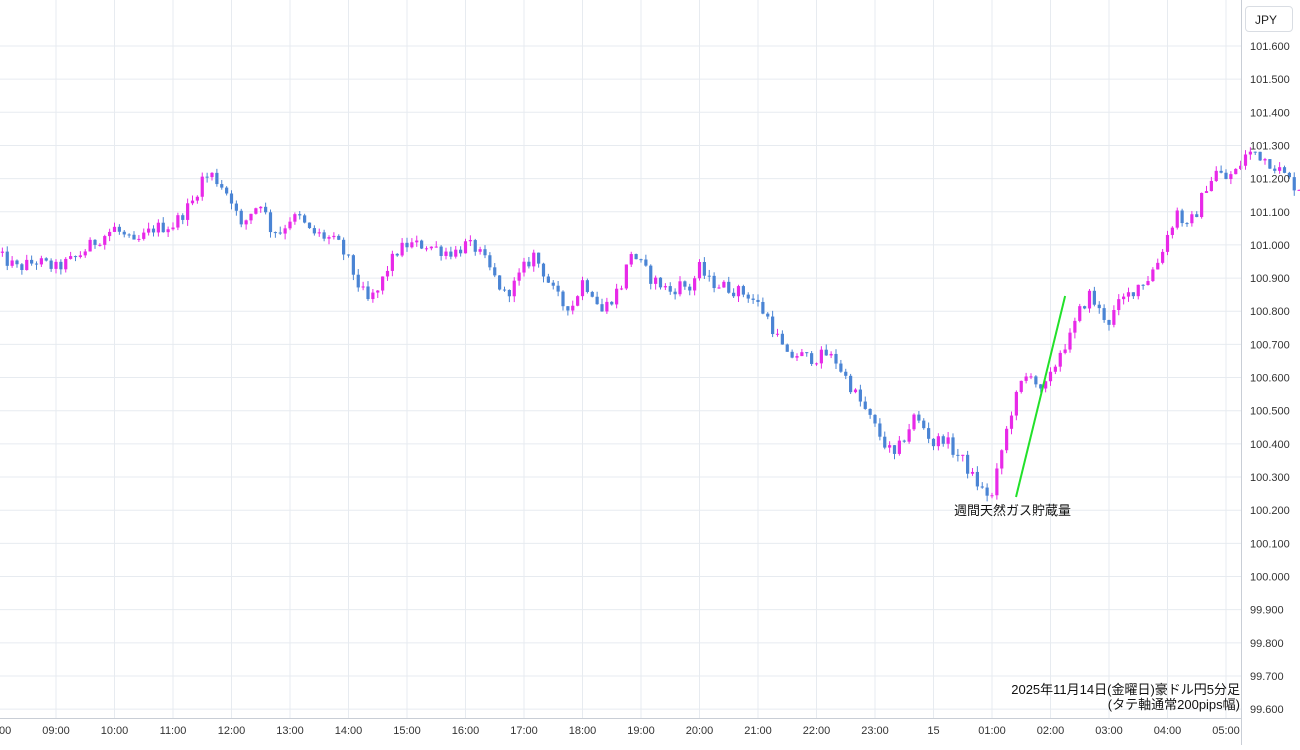 The width and height of the screenshot is (1300, 750). What do you see at coordinates (466, 731) in the screenshot?
I see `x-tick-label: 16:00` at bounding box center [466, 731].